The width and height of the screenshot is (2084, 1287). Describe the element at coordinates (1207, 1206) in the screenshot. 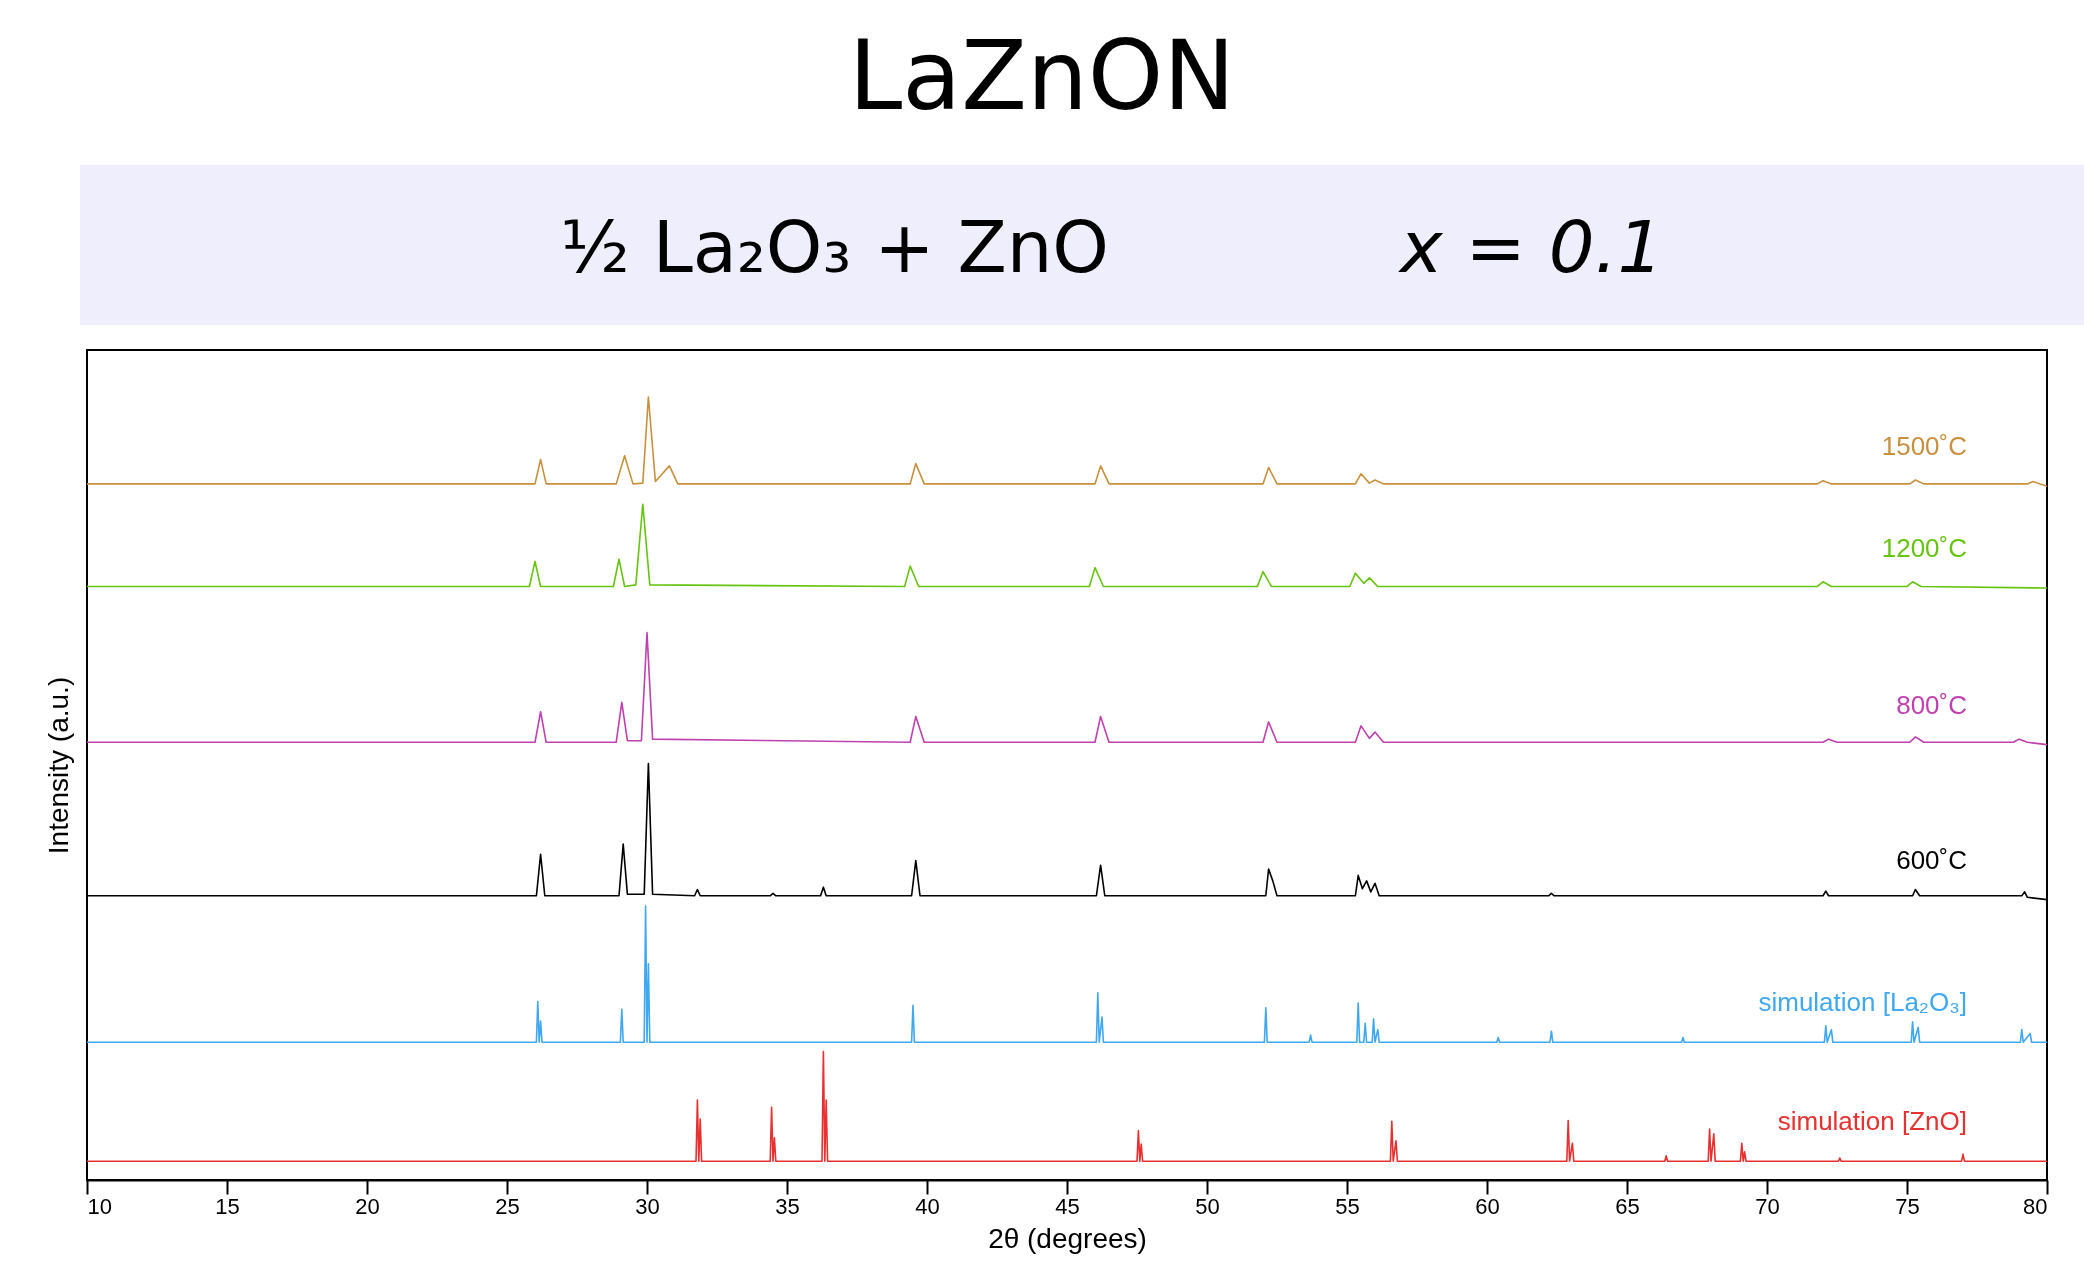

I see `x-tick-label: 50` at that location.